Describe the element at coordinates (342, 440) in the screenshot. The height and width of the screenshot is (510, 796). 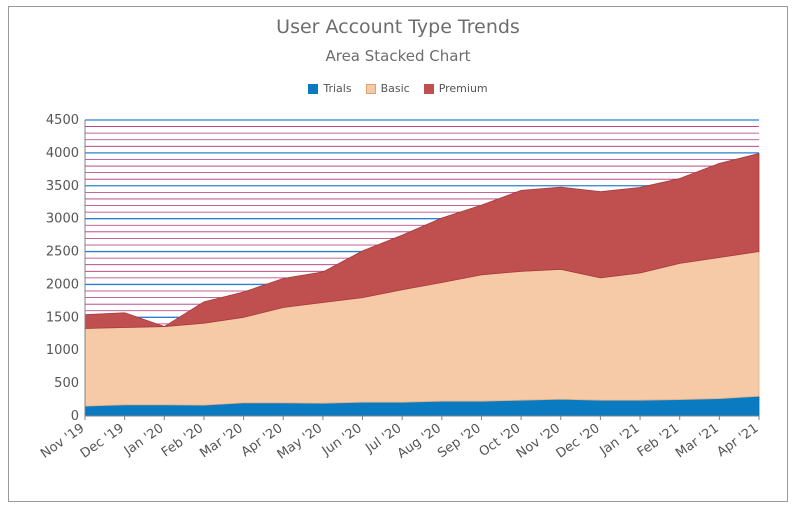
I see `x-tick-label: Jun '20` at that location.